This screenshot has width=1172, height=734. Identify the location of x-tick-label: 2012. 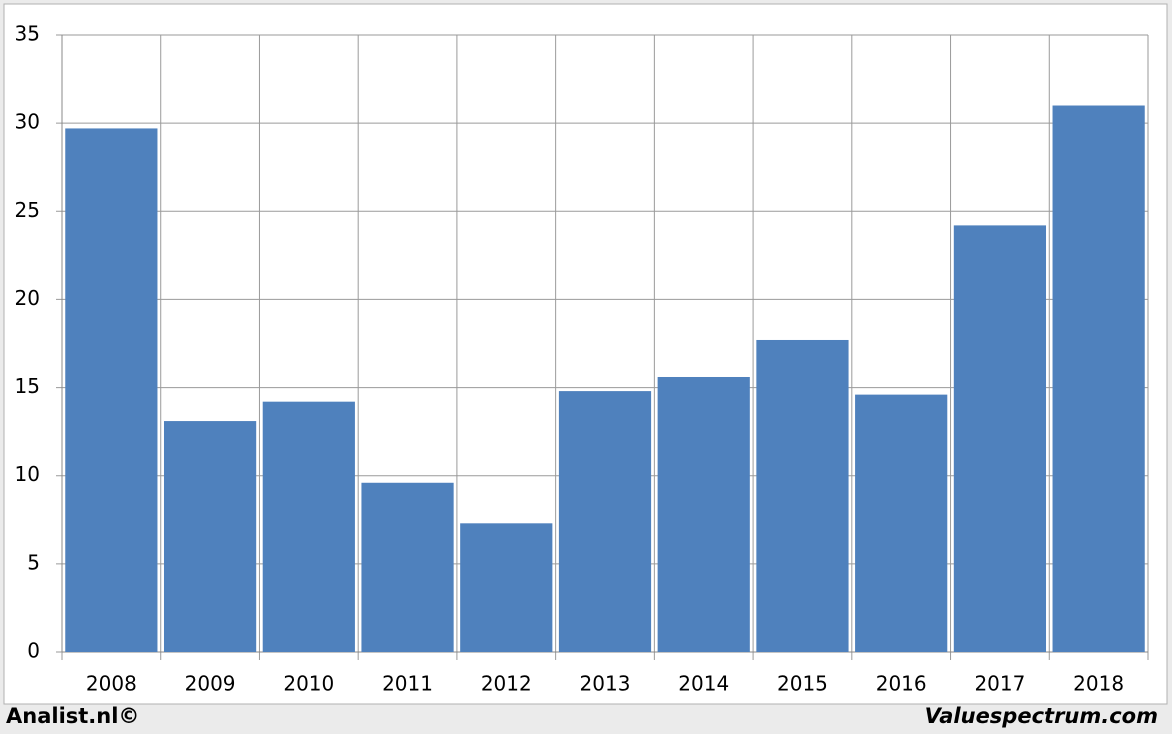
(506, 684).